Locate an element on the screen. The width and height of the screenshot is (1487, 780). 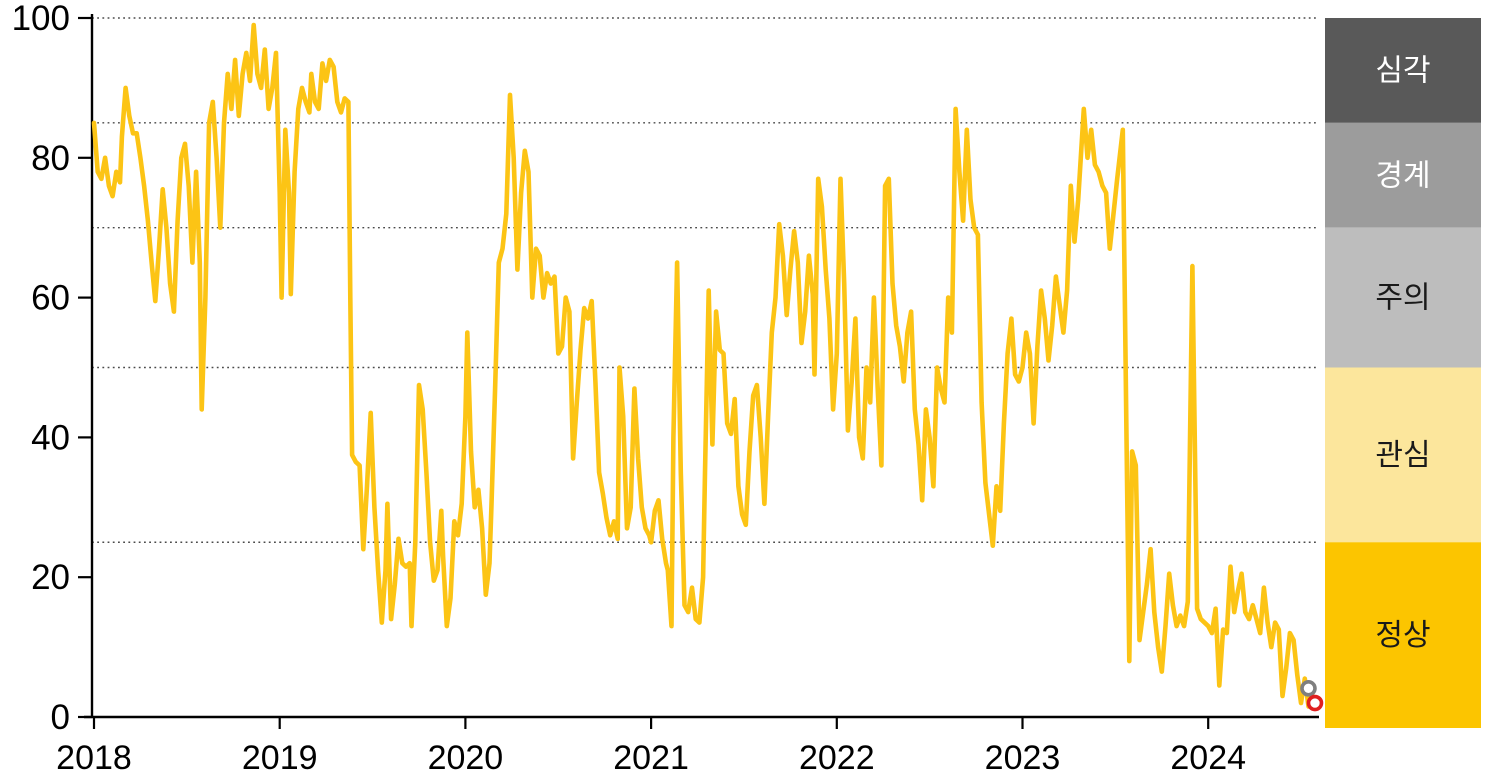
x-tick-label-2024: 2024 is located at coordinates (1208, 758).